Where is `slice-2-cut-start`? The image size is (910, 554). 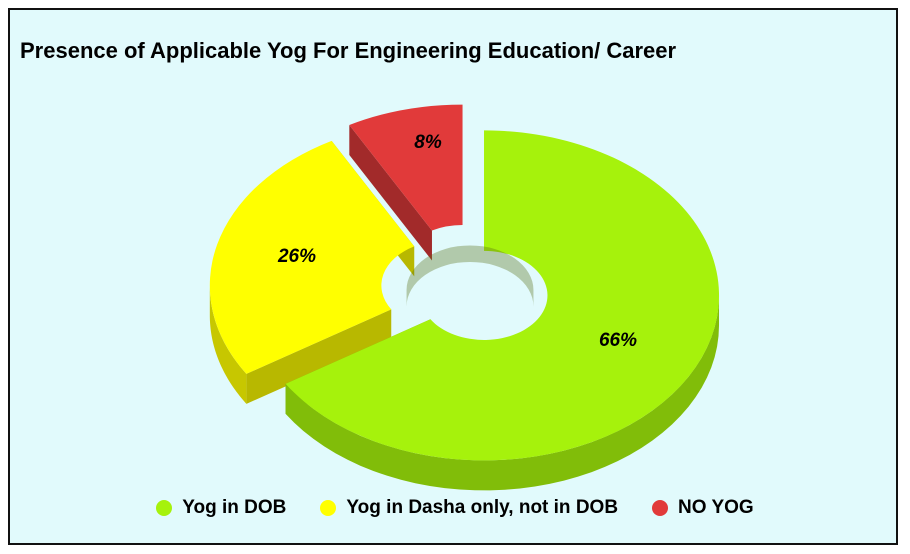 slice-2-cut-start is located at coordinates (390, 193).